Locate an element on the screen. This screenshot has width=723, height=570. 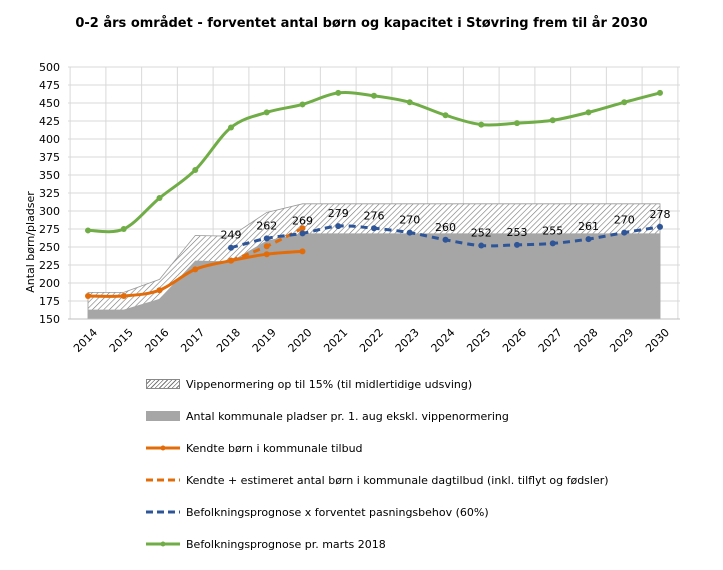
y-tick-label: 225 is located at coordinates (49, 265).